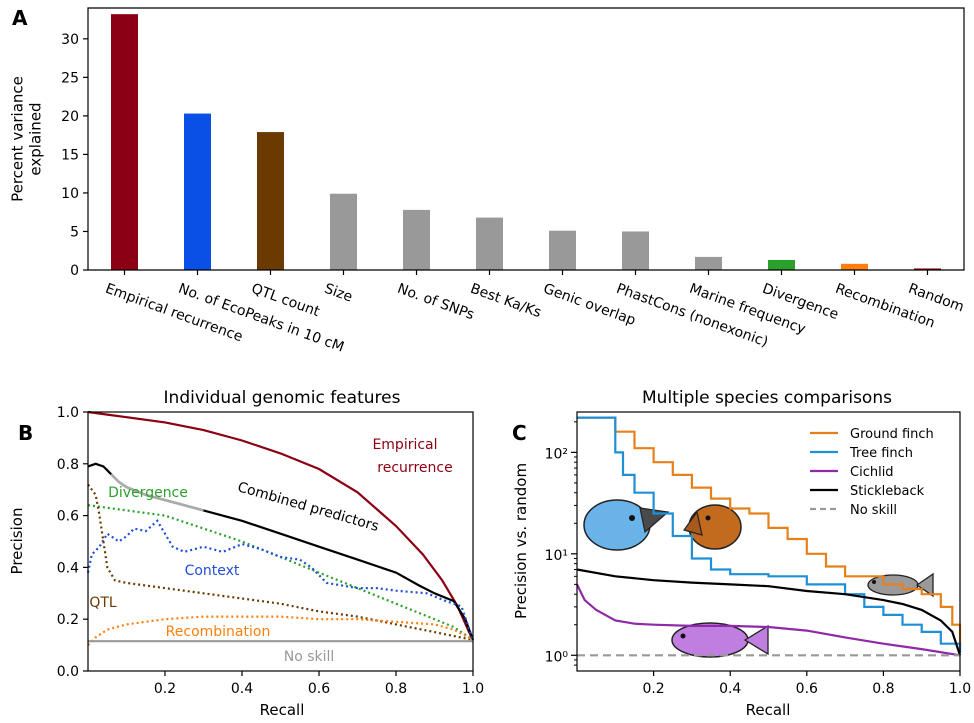 The height and width of the screenshot is (723, 974). What do you see at coordinates (720, 640) in the screenshot?
I see `fish-illustration-cichlid` at bounding box center [720, 640].